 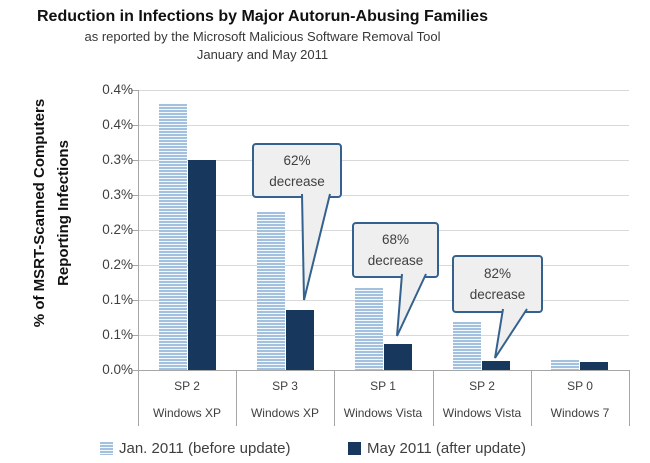 I want to click on callout-line1: 62%, so click(x=297, y=160).